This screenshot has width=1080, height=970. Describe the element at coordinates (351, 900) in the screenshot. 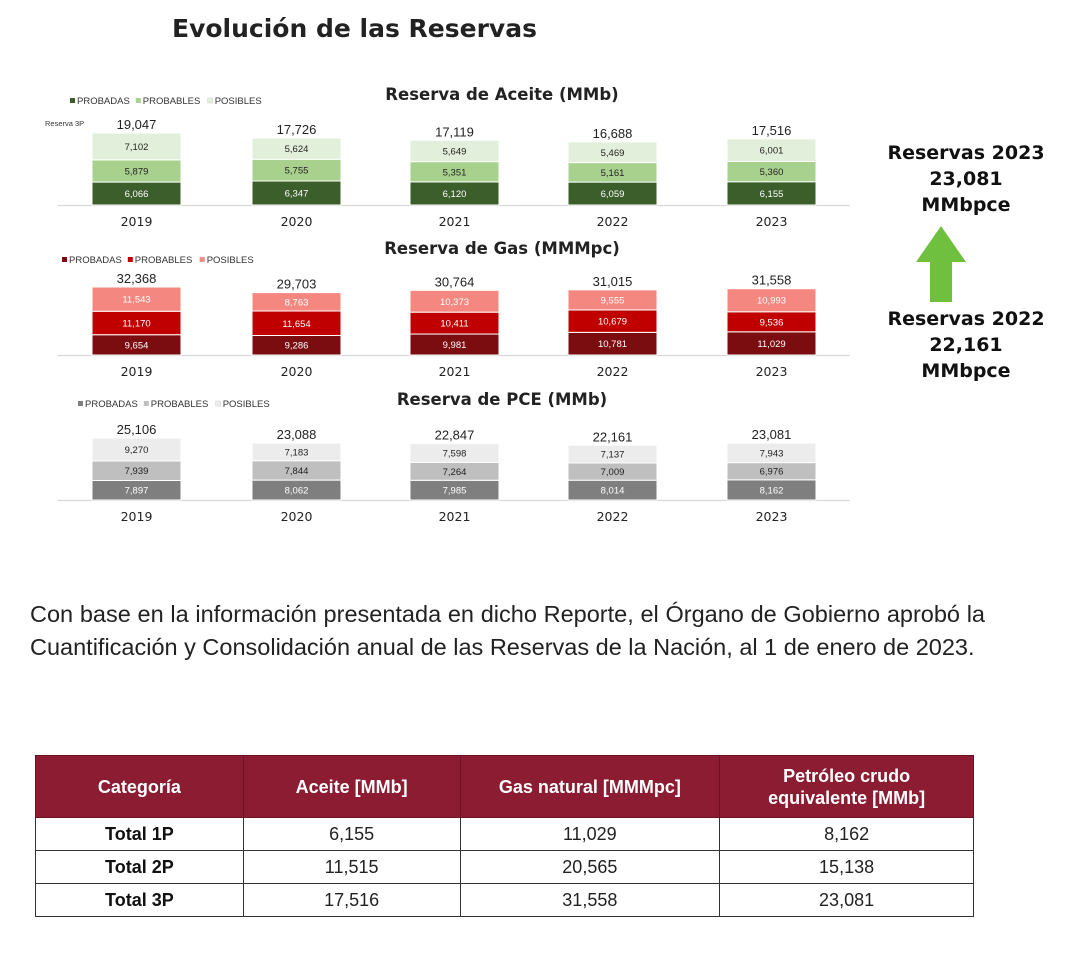

I see `table-cell: 17,516` at that location.